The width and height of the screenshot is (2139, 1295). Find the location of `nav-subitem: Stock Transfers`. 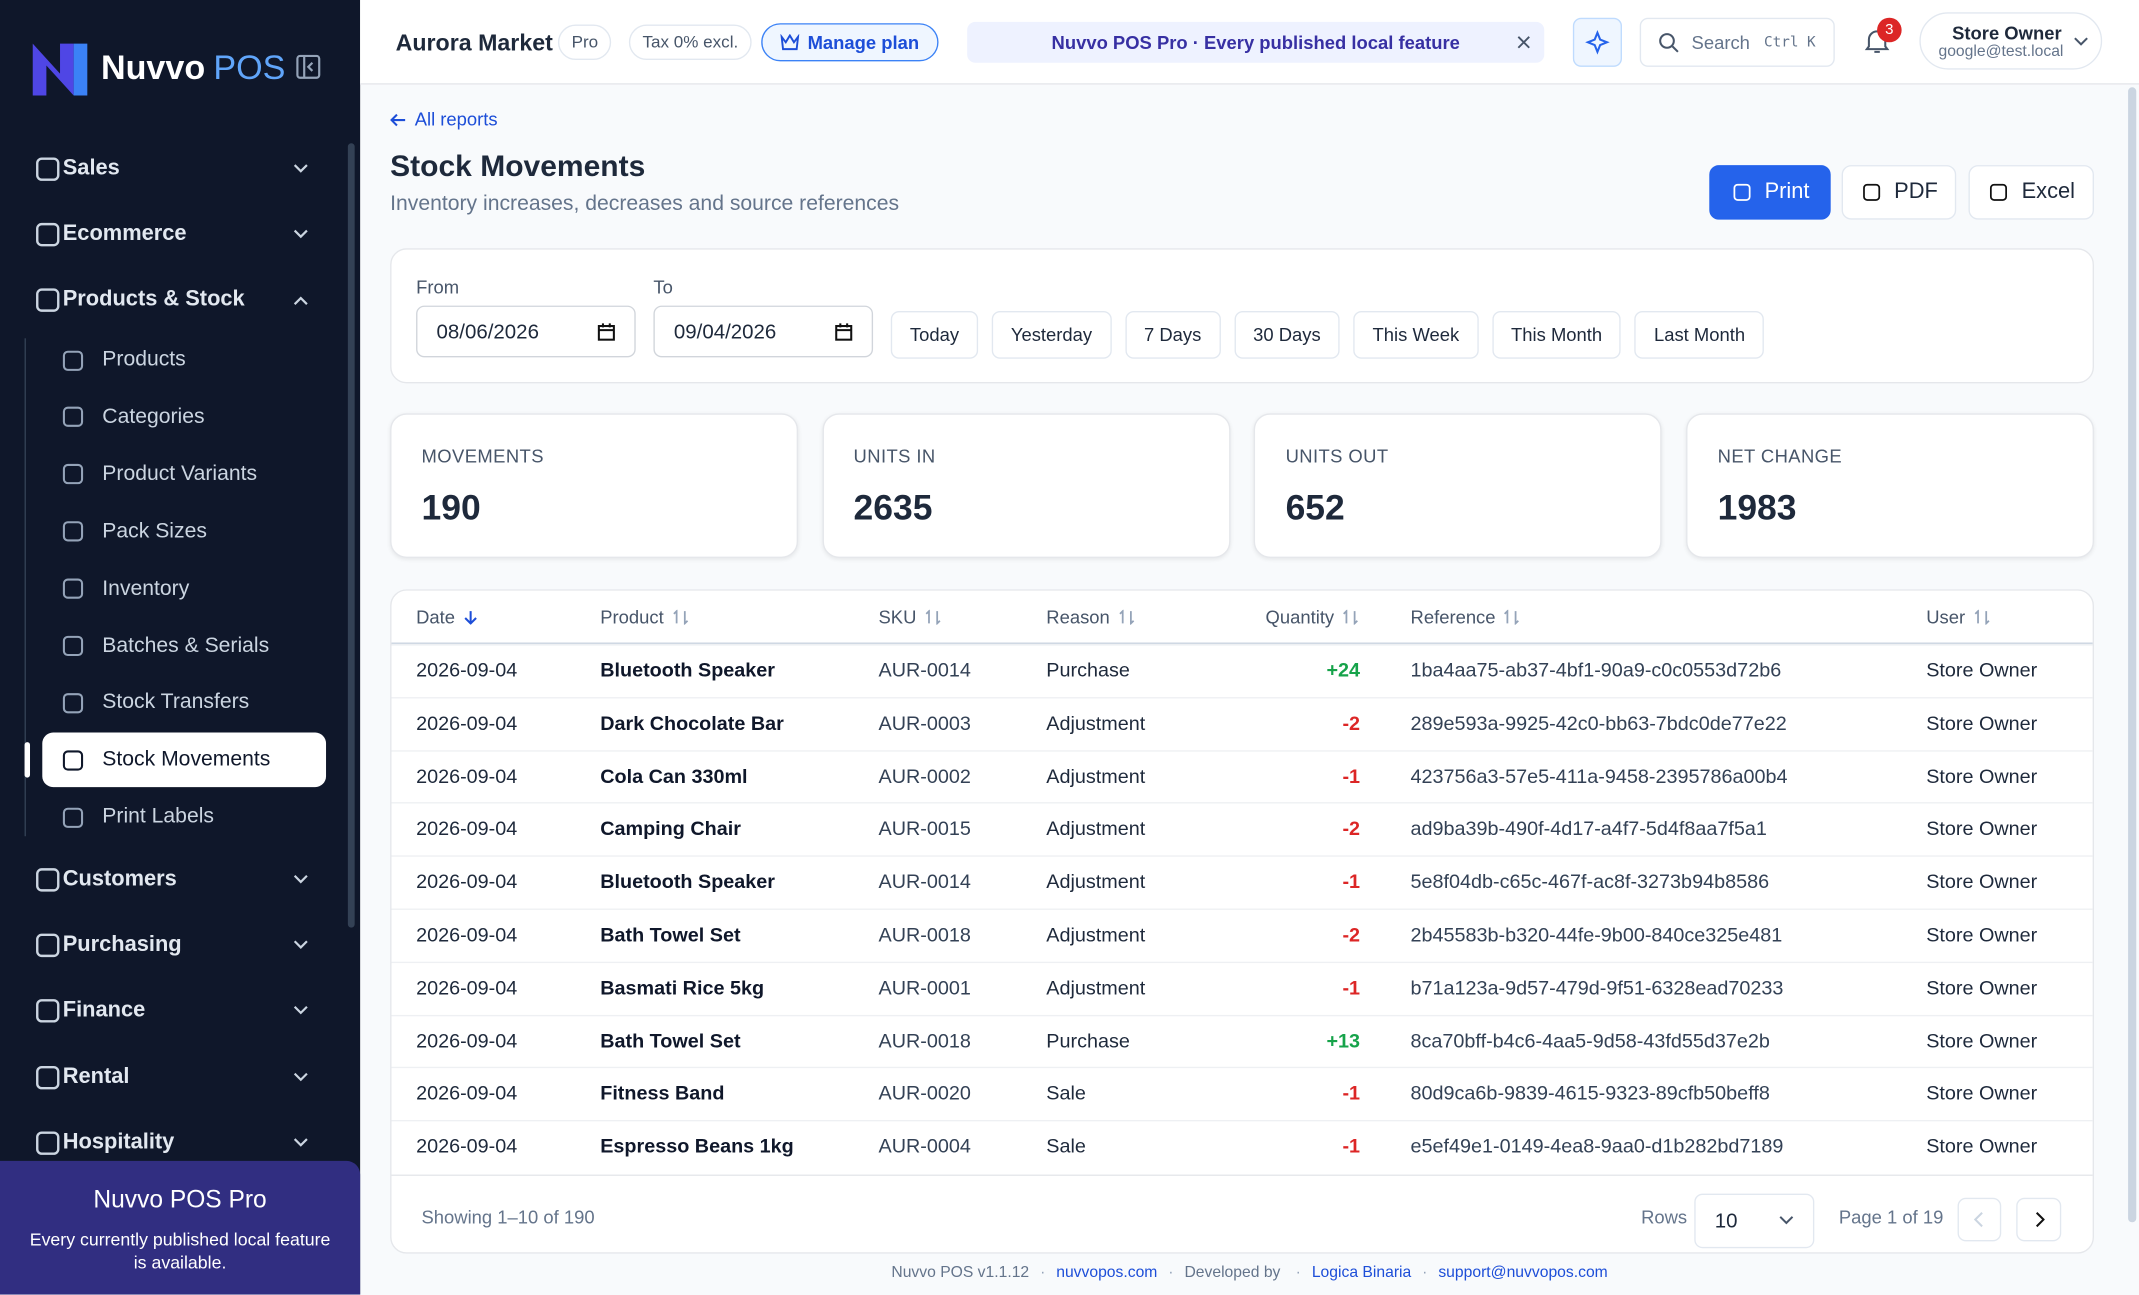

nav-subitem: Stock Transfers is located at coordinates (189, 703).